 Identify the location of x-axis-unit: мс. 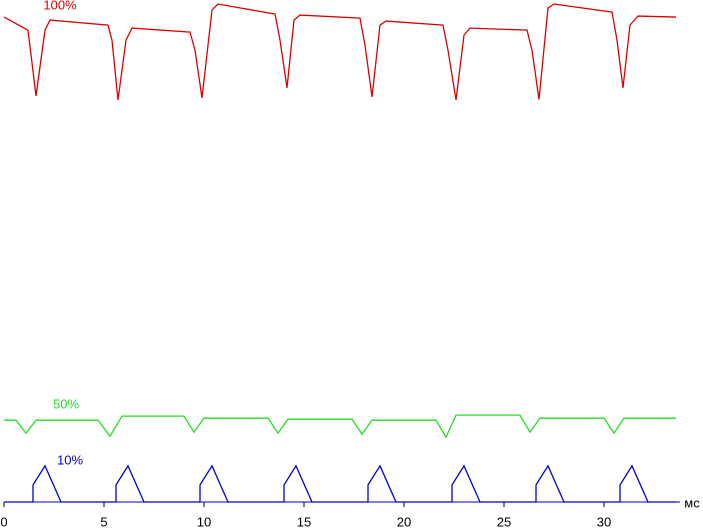
(692, 502).